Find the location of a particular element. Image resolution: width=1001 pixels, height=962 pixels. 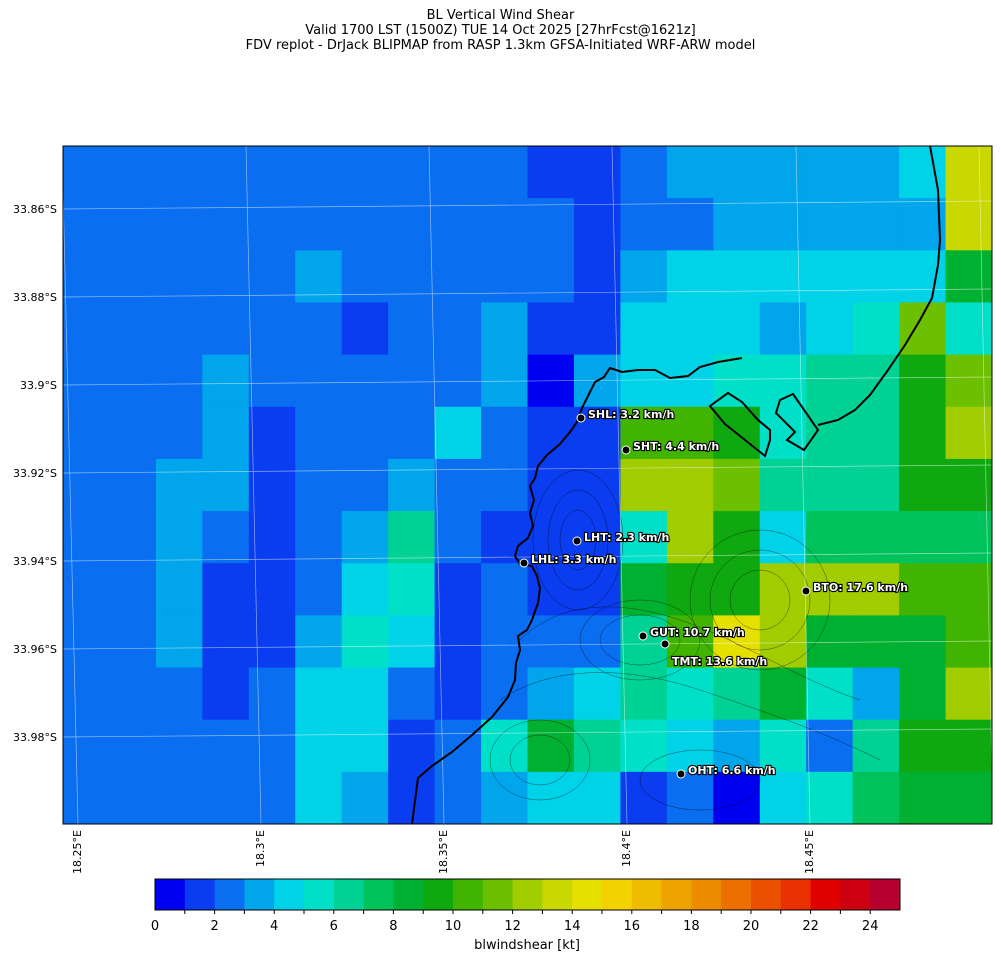

station-lhl: LHL: 3.3 km/h is located at coordinates (568, 560).